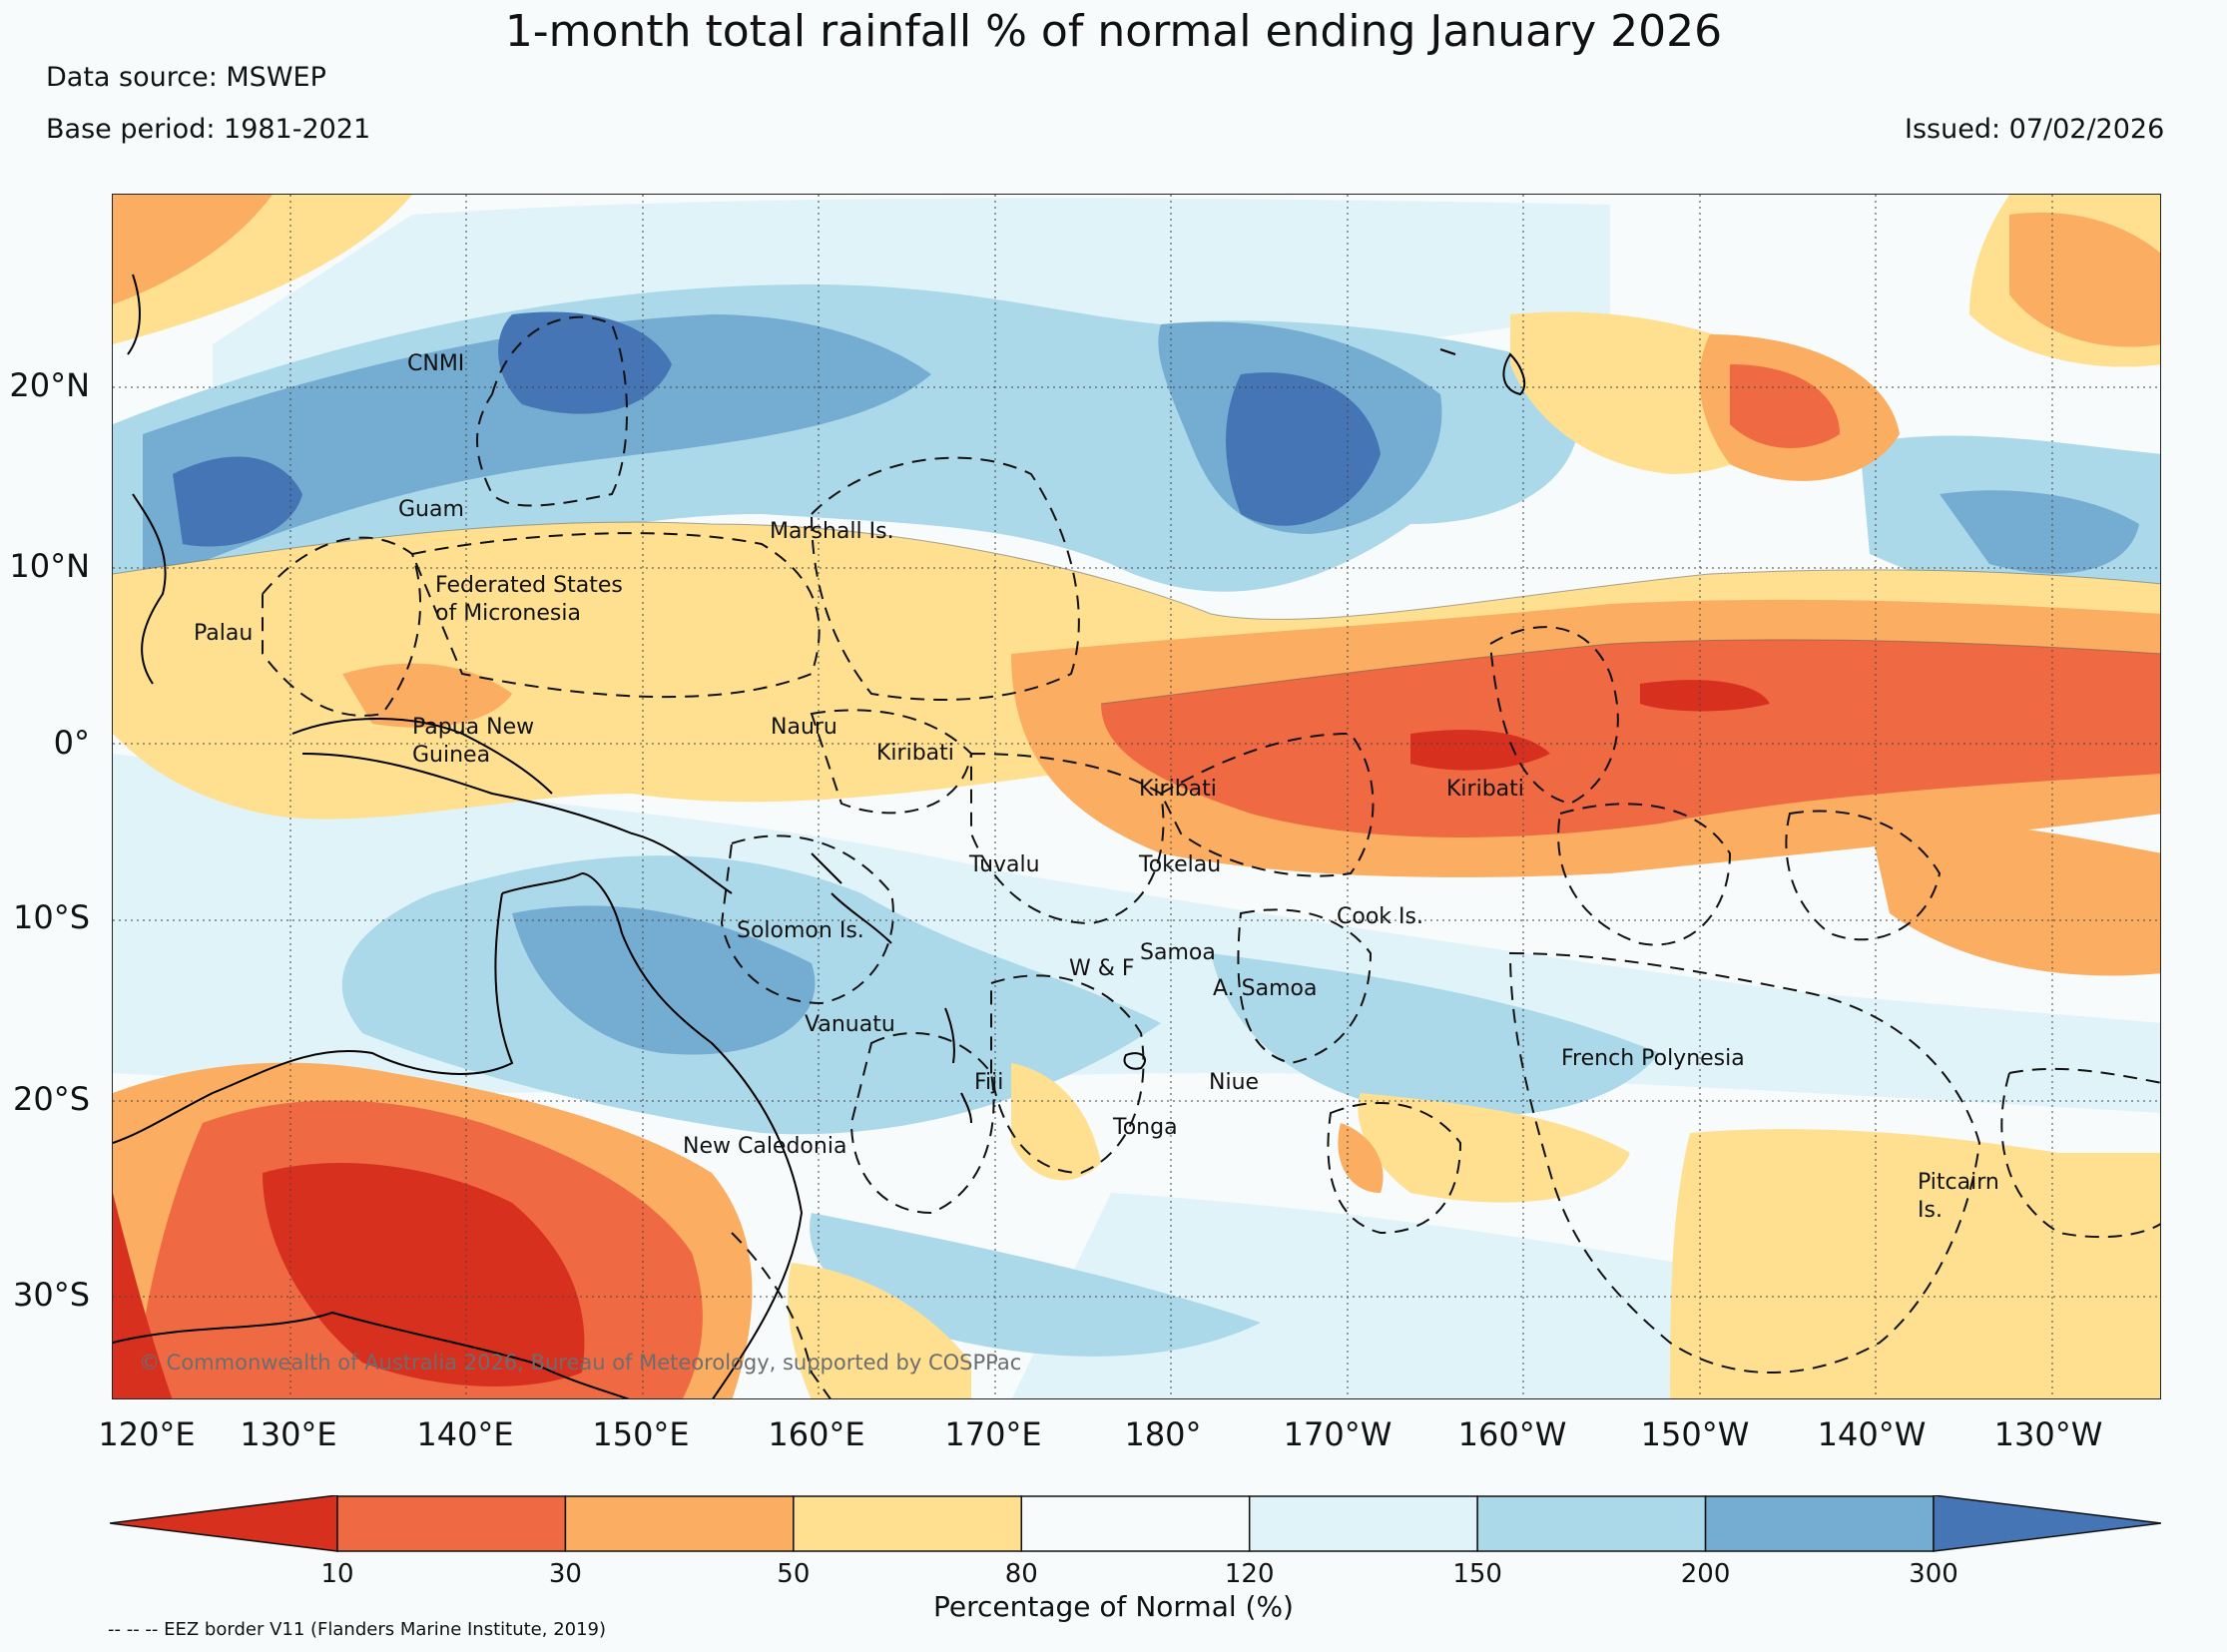  What do you see at coordinates (1180, 864) in the screenshot?
I see `place-label: Tokelau` at bounding box center [1180, 864].